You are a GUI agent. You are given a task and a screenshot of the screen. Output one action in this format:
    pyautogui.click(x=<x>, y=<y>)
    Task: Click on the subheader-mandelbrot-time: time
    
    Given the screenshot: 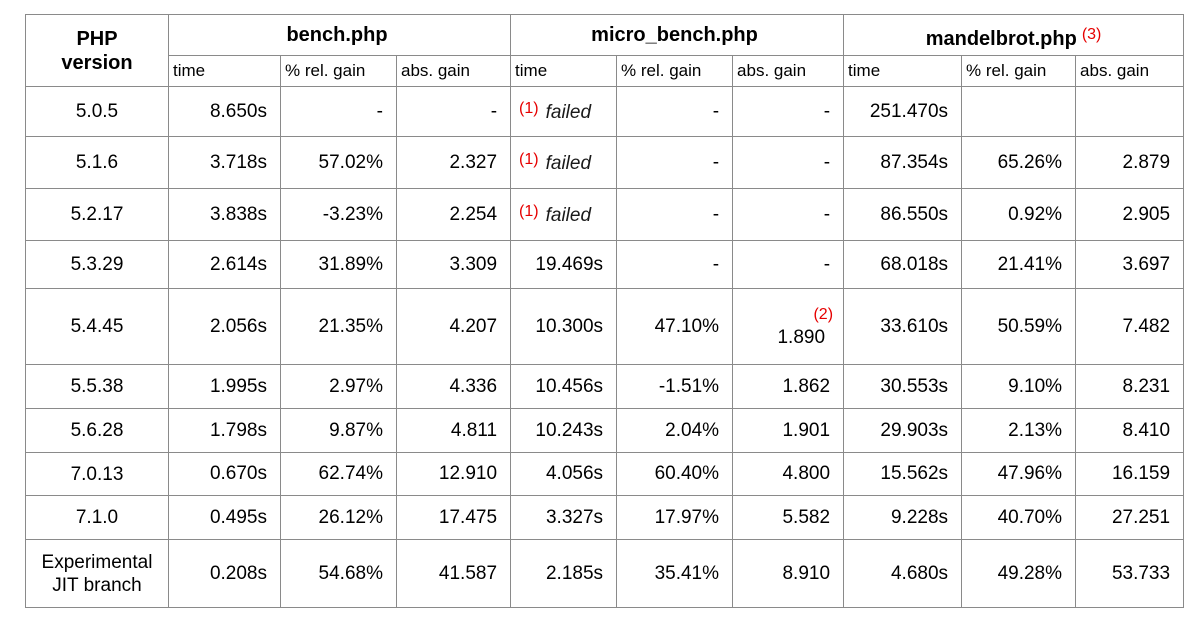 What is the action you would take?
    pyautogui.click(x=903, y=71)
    